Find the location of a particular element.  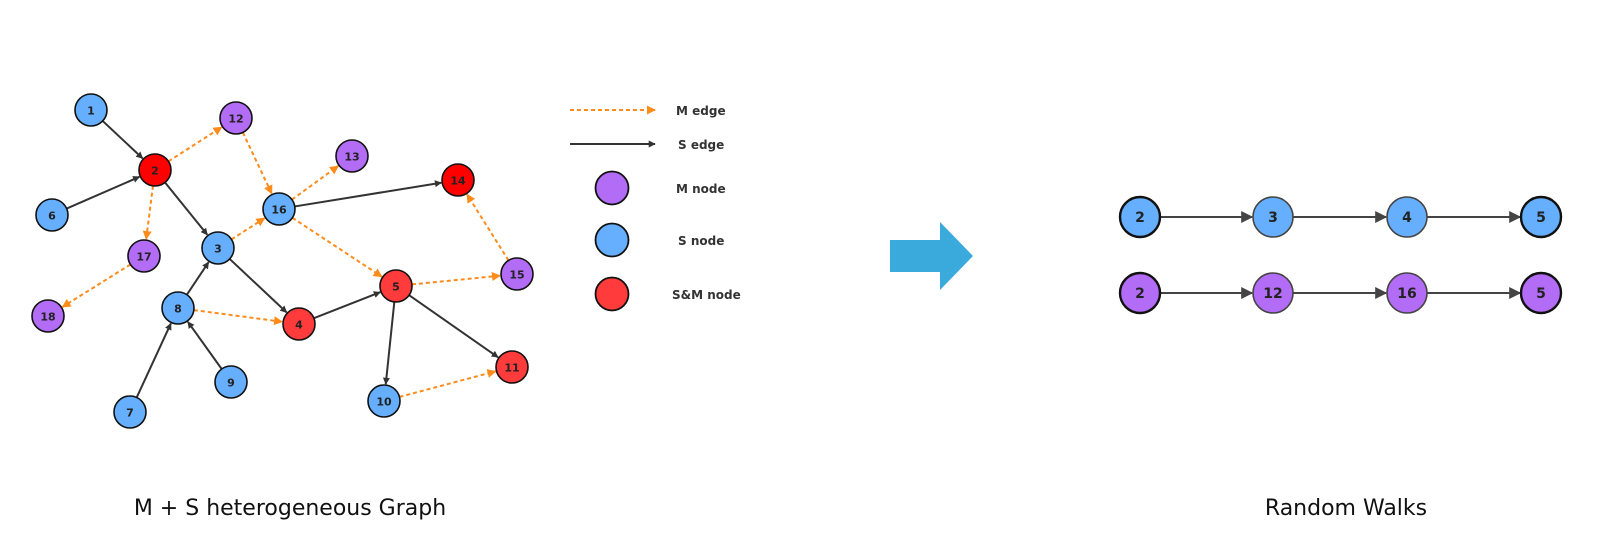

graph-node-9: 9 is located at coordinates (231, 382).